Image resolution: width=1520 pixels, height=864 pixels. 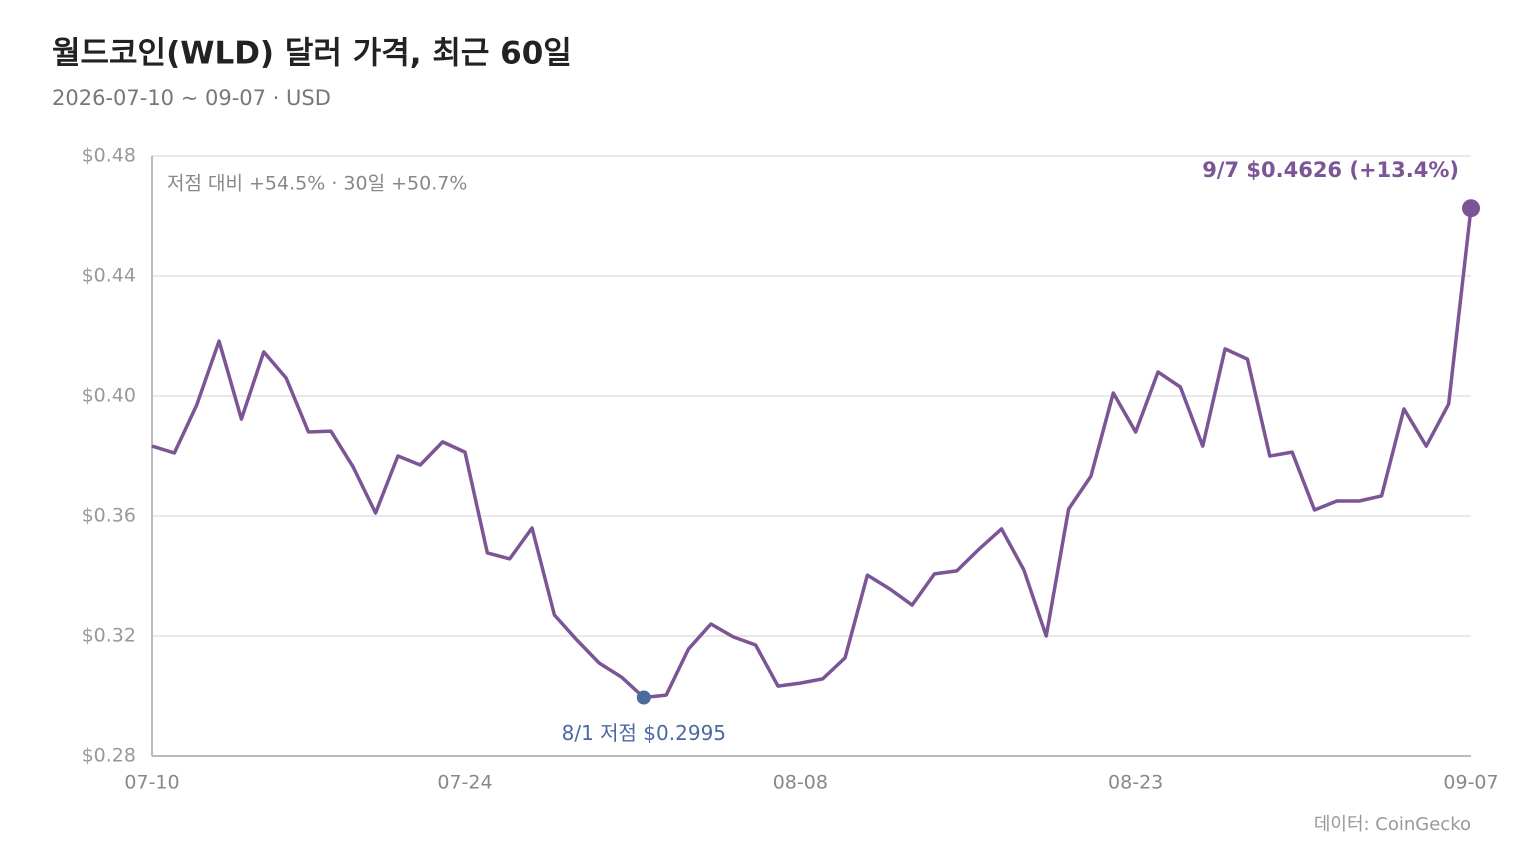 I want to click on note: 저점 대비 +54.5% · 30일 +50.7%, so click(x=317, y=184).